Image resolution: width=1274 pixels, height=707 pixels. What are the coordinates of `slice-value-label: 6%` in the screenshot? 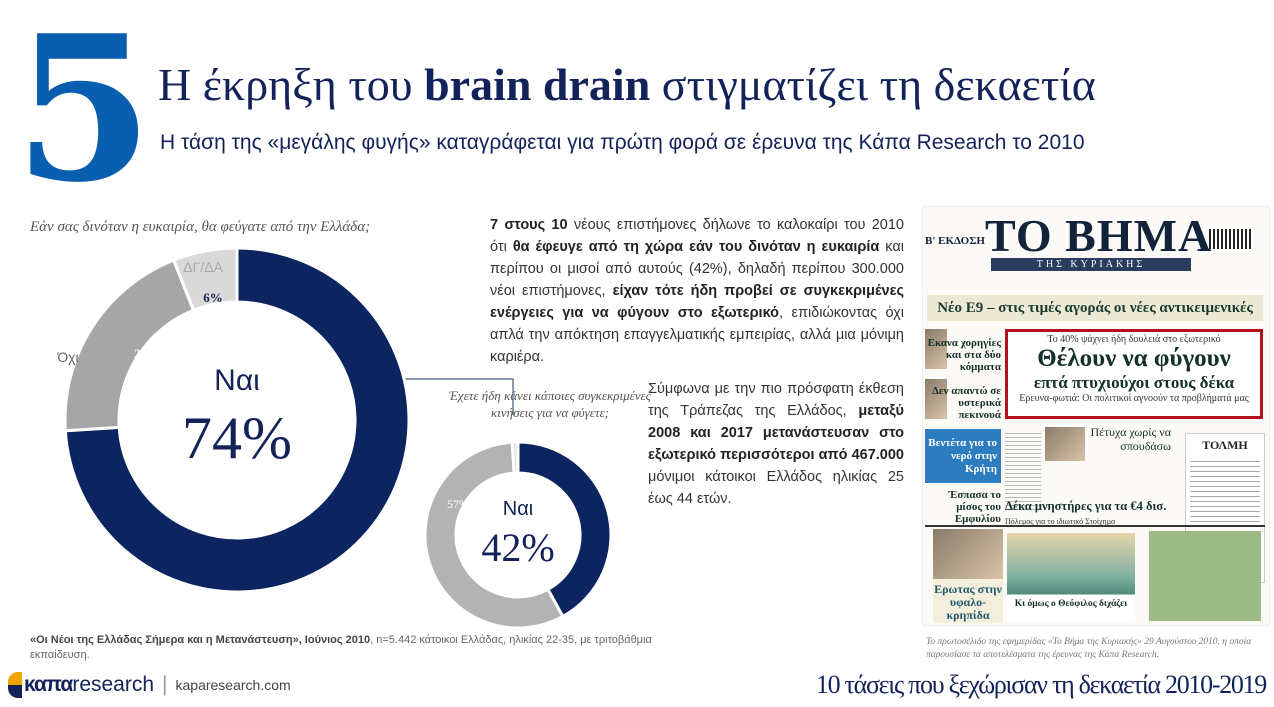 It's located at (213, 297).